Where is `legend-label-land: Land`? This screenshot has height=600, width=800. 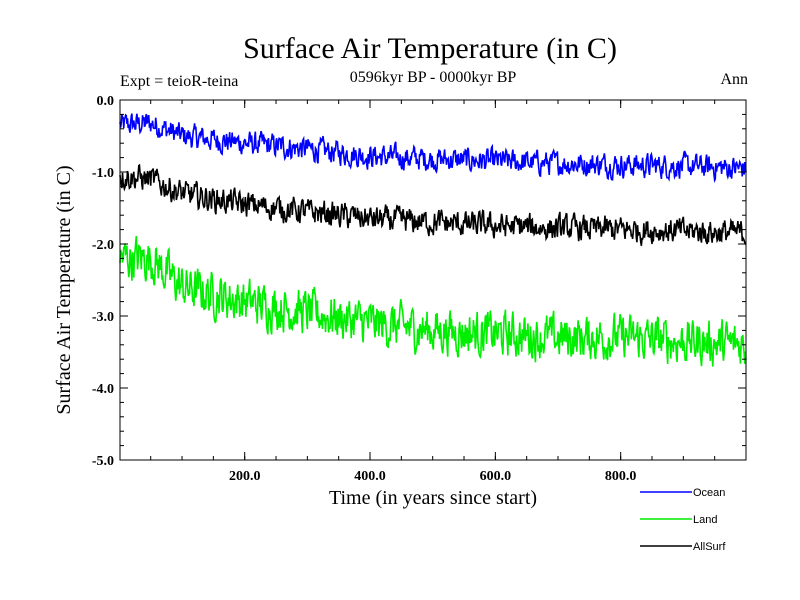
legend-label-land: Land is located at coordinates (705, 520).